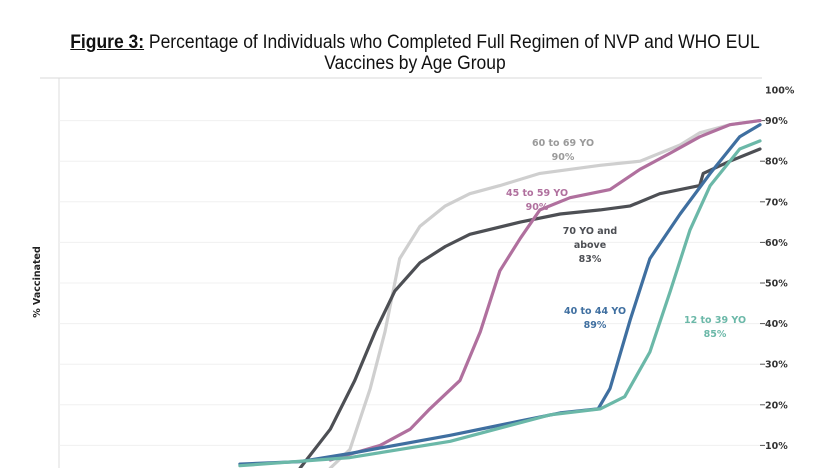 This screenshot has width=830, height=468. Describe the element at coordinates (537, 193) in the screenshot. I see `label-45-59: 45 to 59 YO` at that location.